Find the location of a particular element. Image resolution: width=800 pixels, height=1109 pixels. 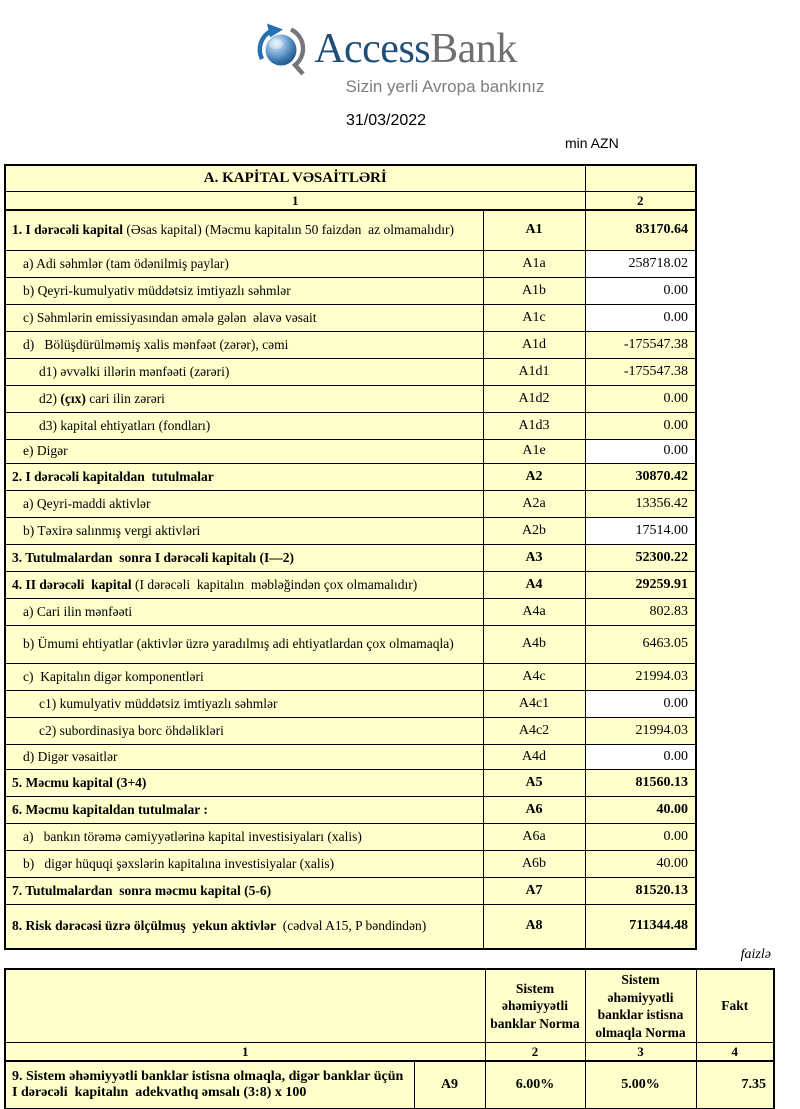

row-code: A4c1 is located at coordinates (534, 703).